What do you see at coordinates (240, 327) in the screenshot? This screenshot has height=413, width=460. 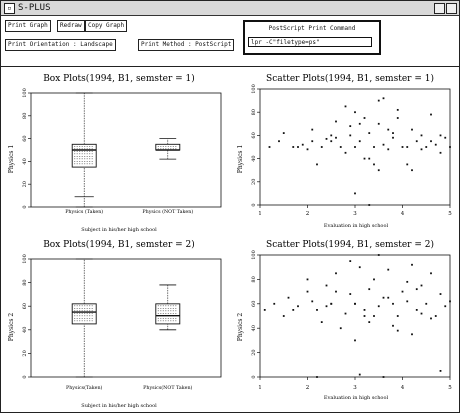 I see `scatter2-ylabel: Physics 2` at bounding box center [240, 327].